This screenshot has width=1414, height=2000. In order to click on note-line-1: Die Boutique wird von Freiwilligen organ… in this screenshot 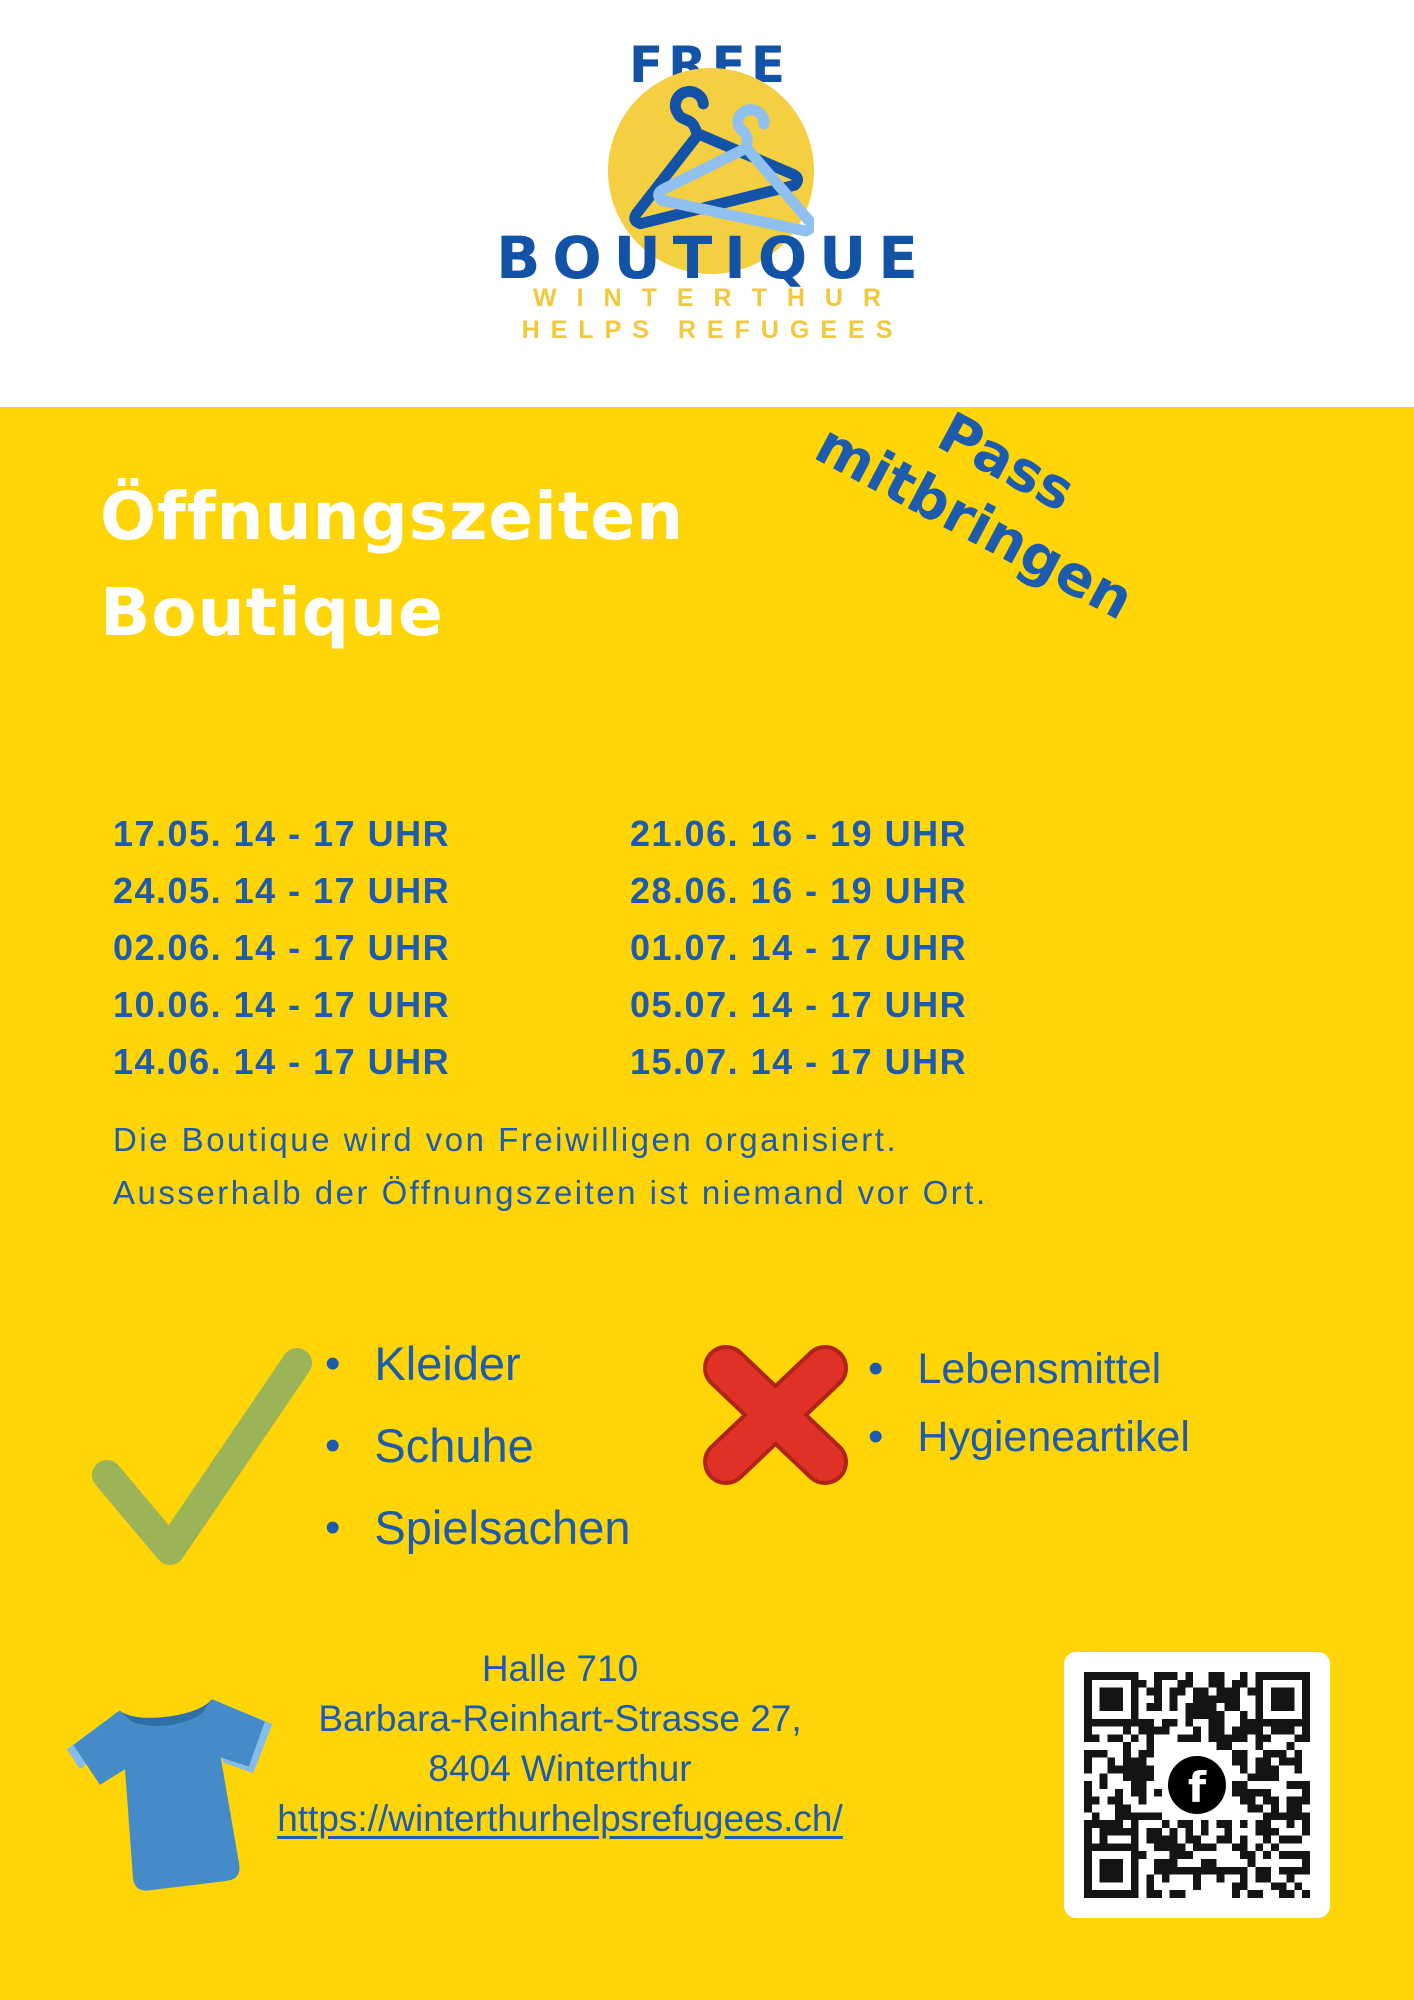, I will do `click(506, 1139)`.